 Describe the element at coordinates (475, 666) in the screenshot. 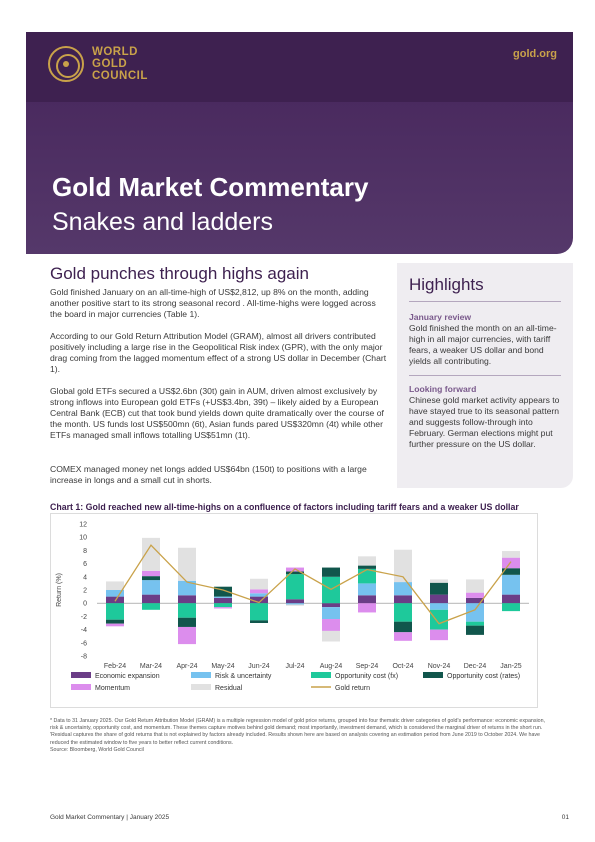

I see `x-tick-label: Dec-24` at that location.